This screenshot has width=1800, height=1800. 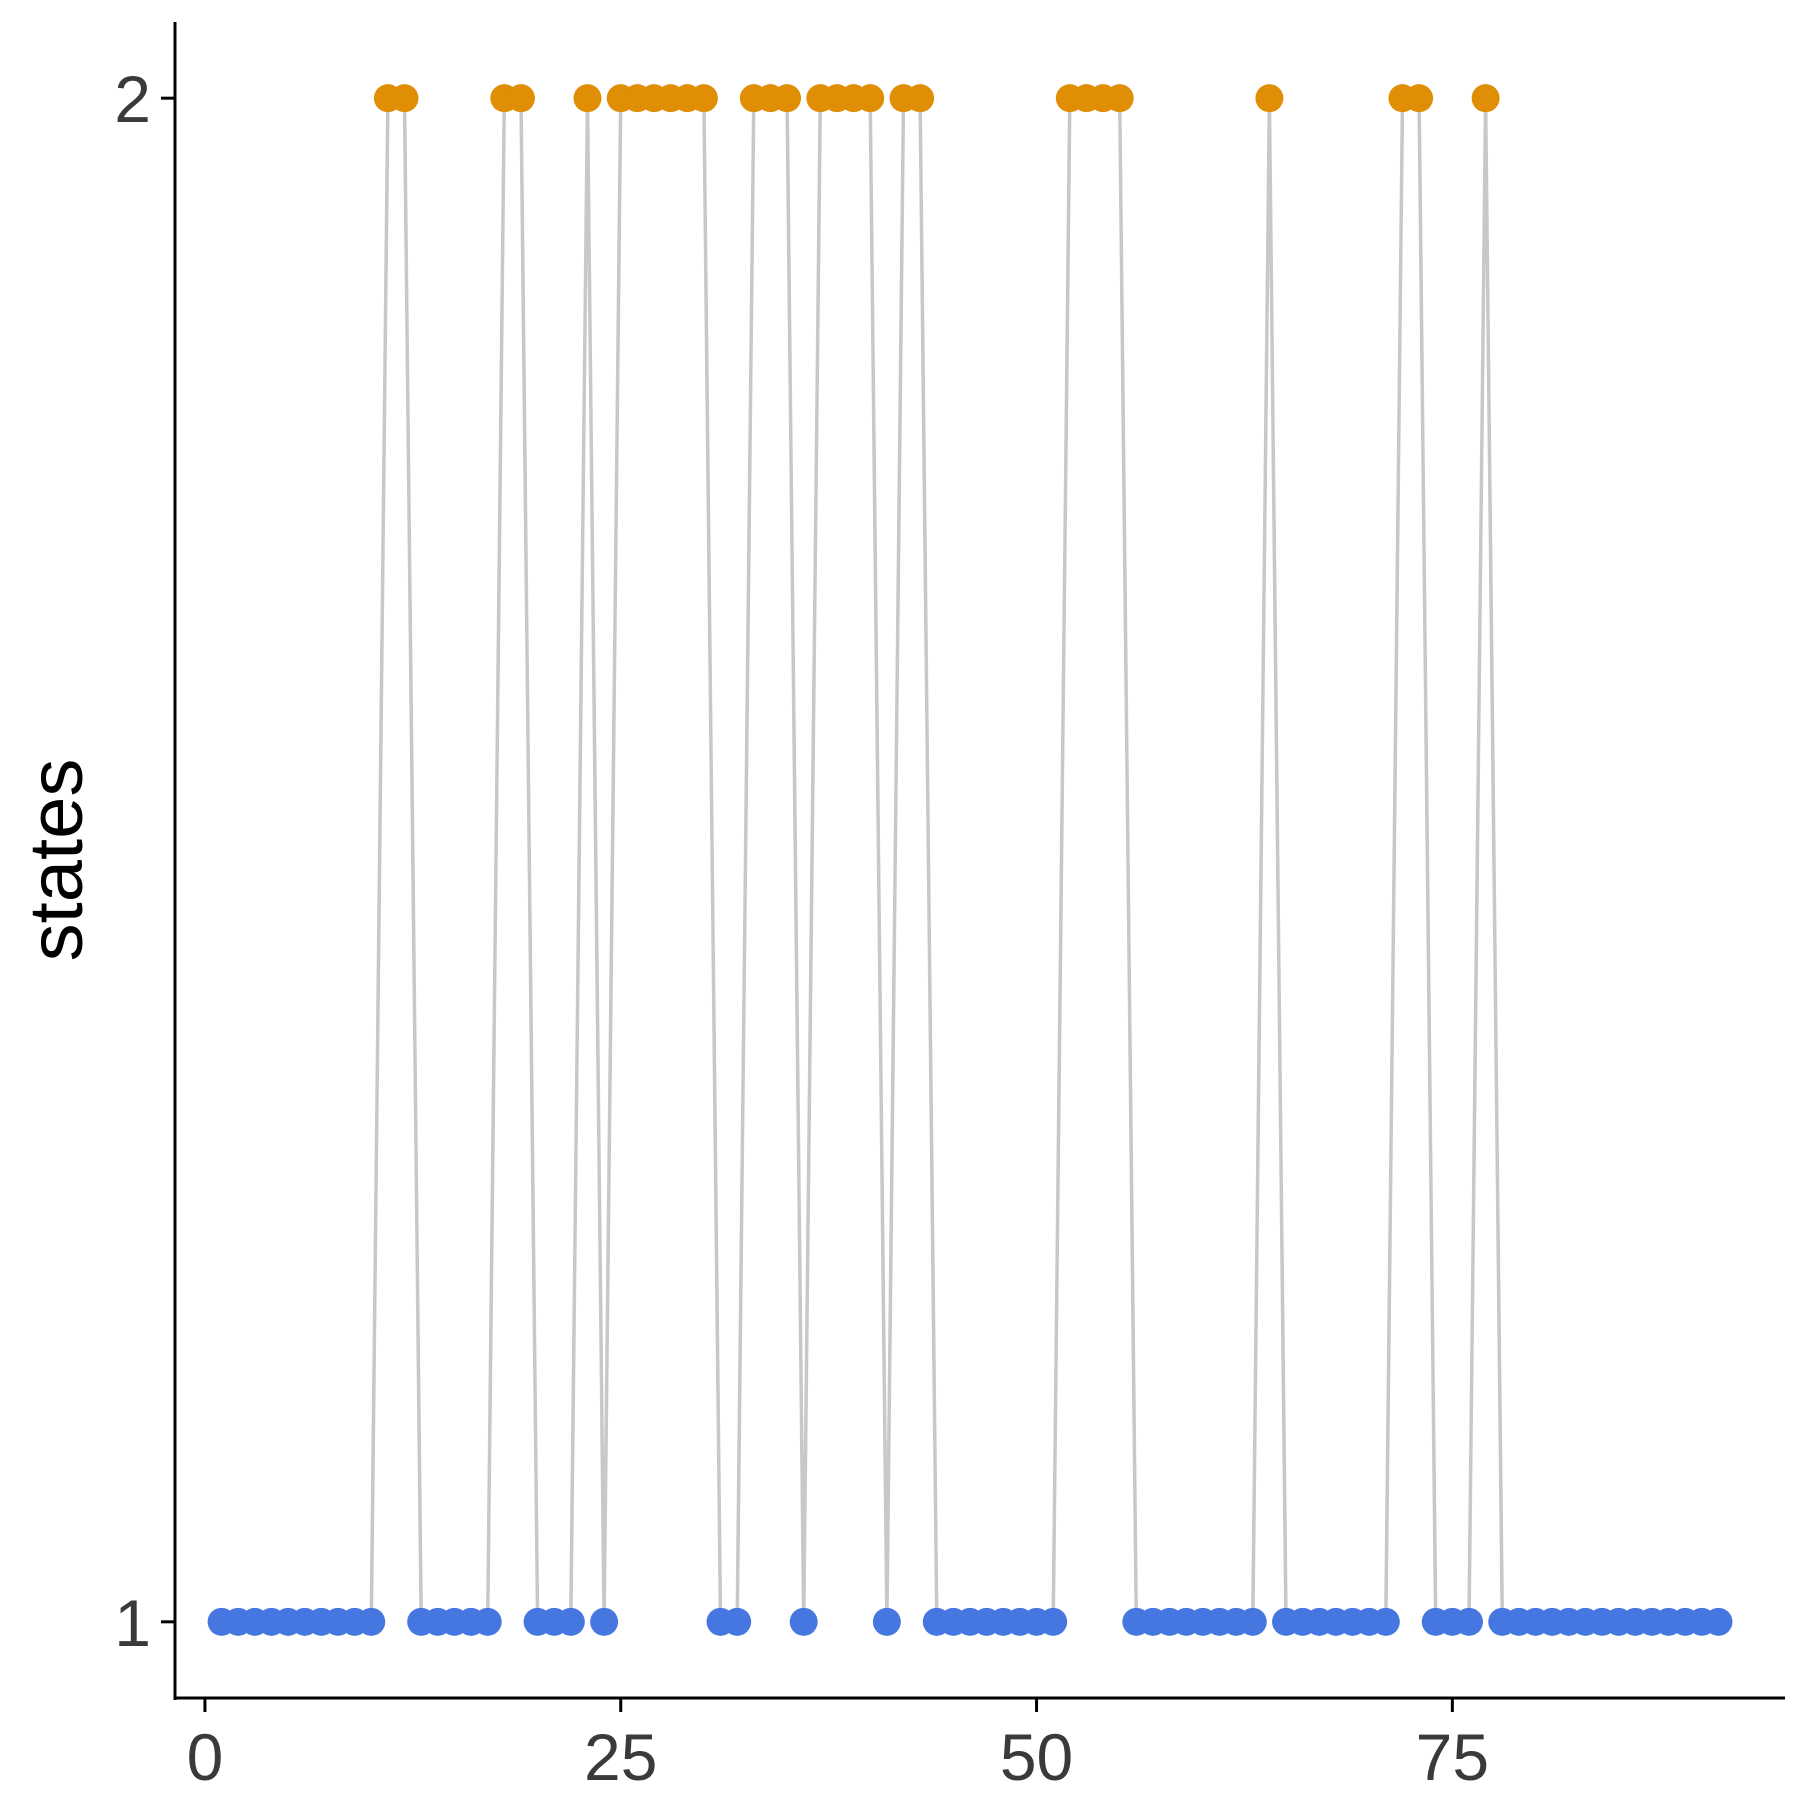 I want to click on x-tick-label: 25, so click(x=620, y=1757).